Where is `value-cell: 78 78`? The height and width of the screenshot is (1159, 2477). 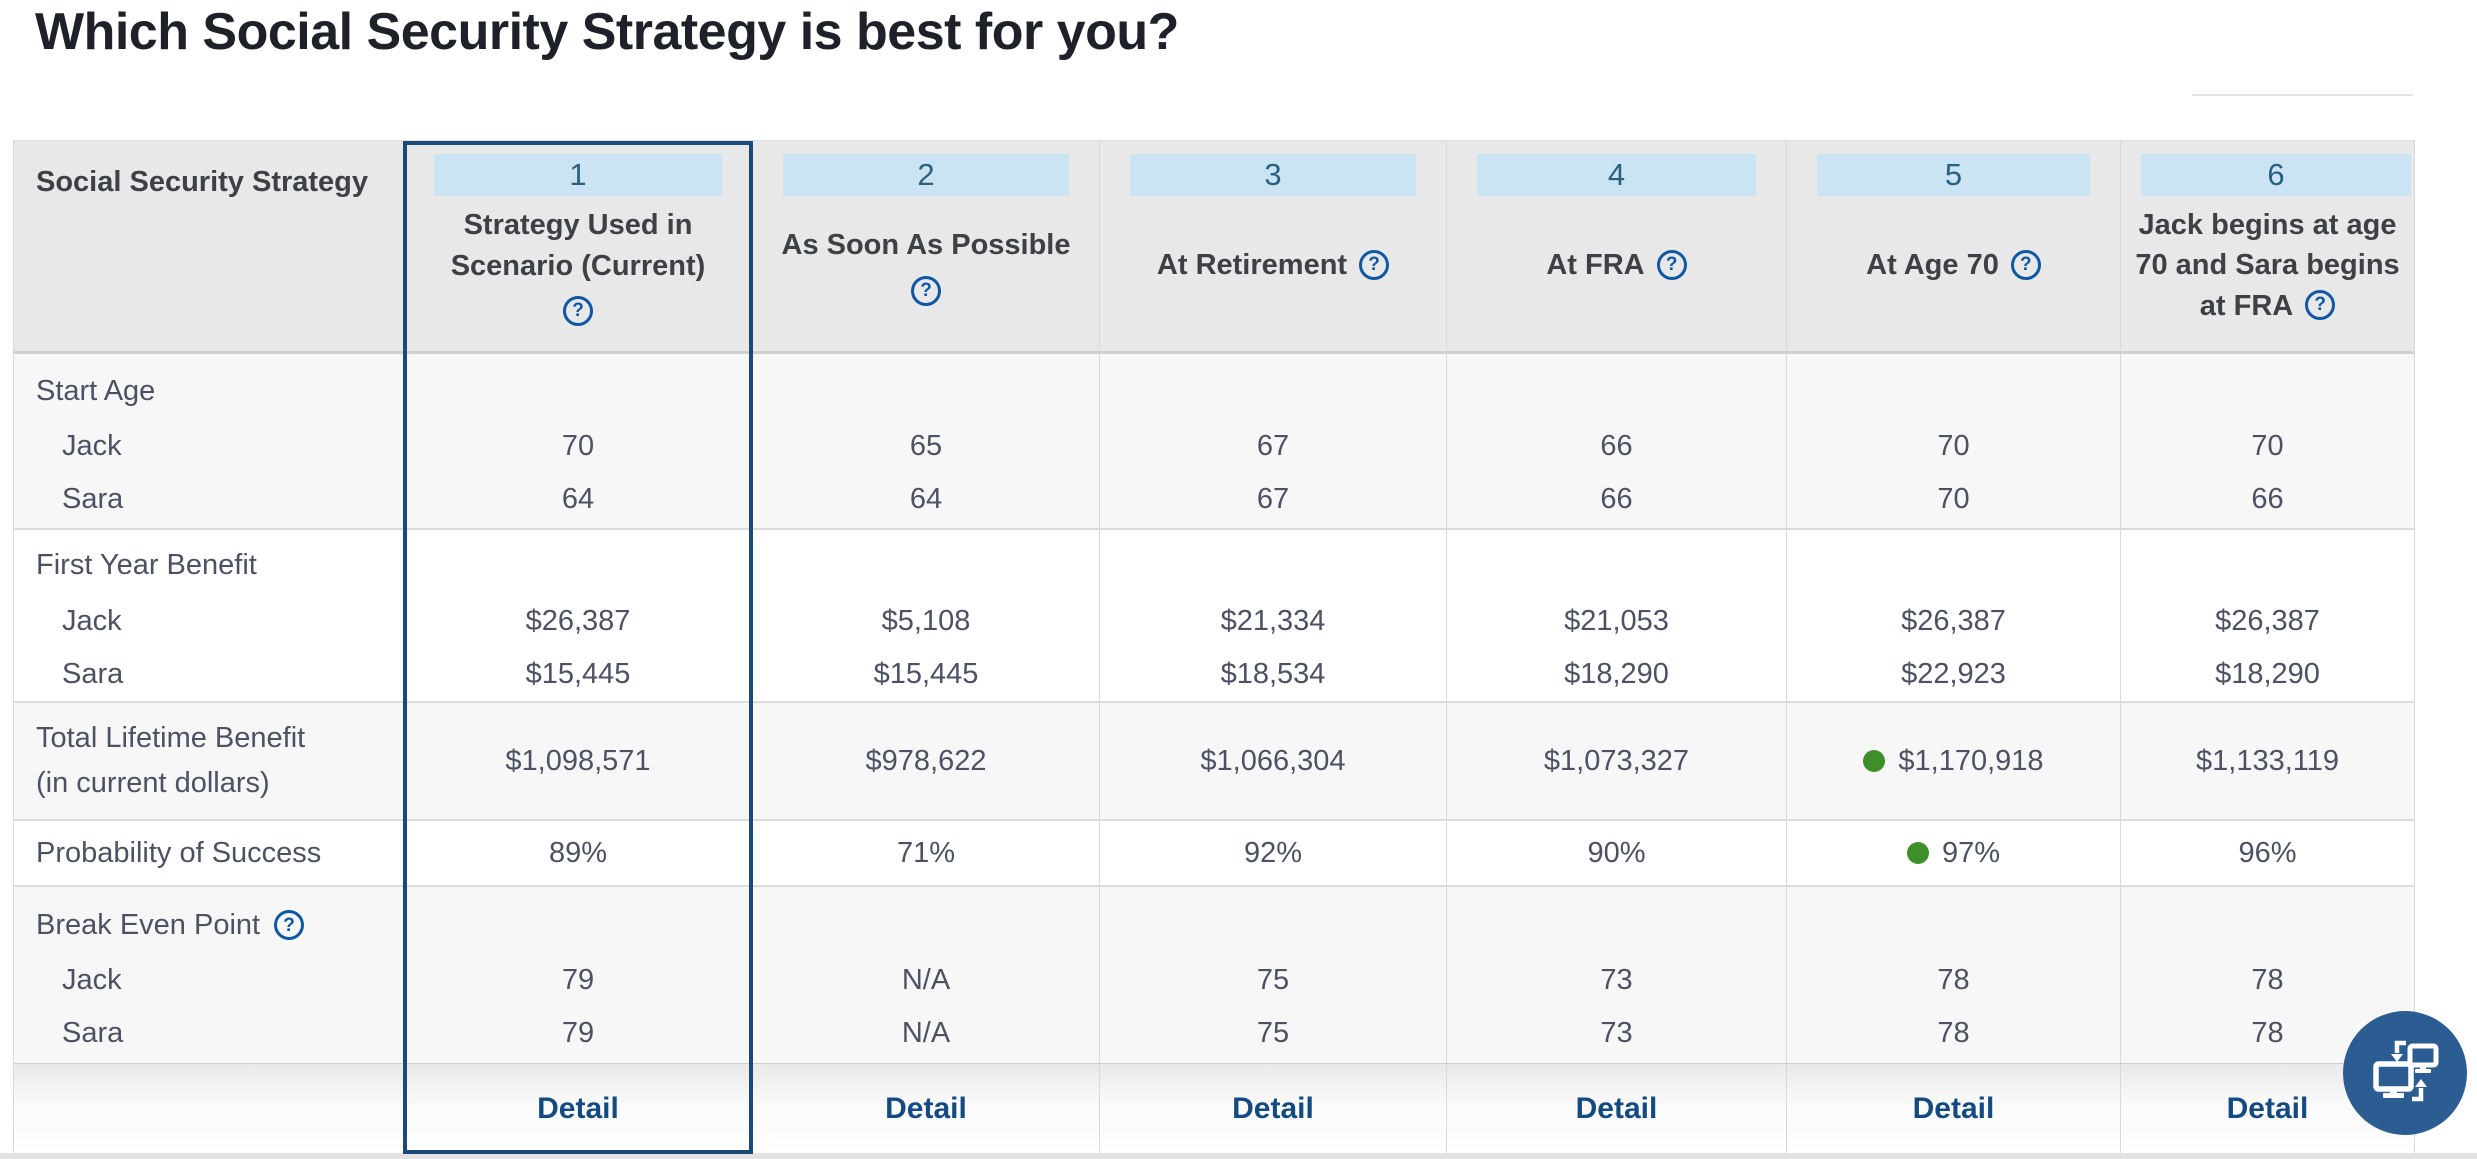
value-cell: 78 78 is located at coordinates (2267, 975).